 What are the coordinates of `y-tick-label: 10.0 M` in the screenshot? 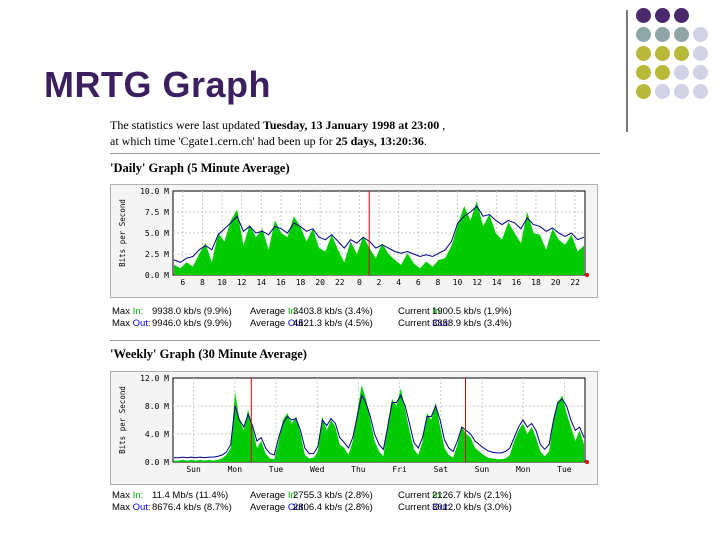 It's located at (154, 191).